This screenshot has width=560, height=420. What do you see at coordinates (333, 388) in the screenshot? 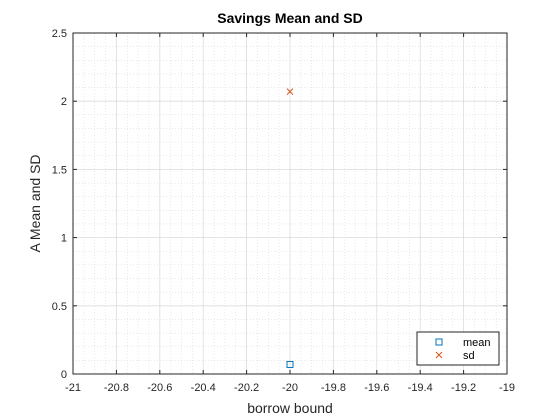
I see `x-tick-label: -19.8` at bounding box center [333, 388].